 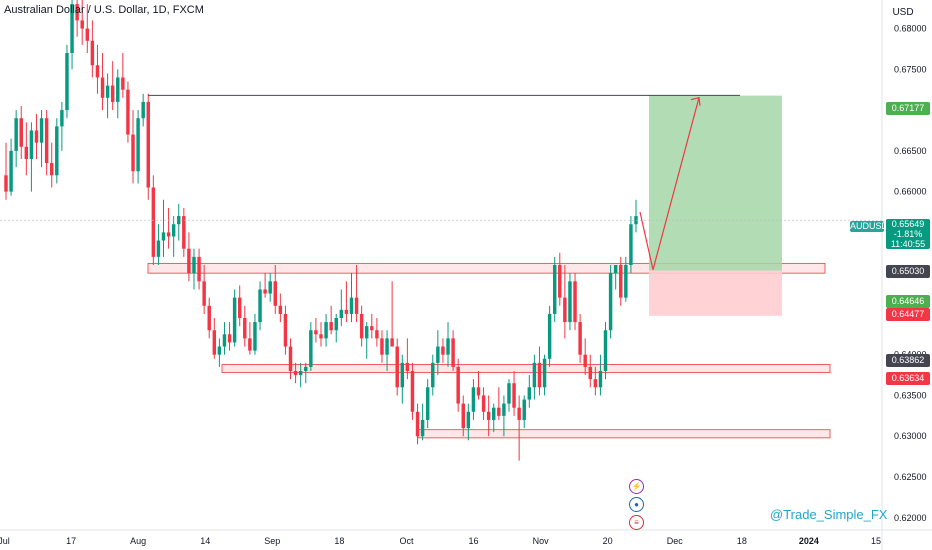 What do you see at coordinates (138, 541) in the screenshot?
I see `x-tick-label: Aug` at bounding box center [138, 541].